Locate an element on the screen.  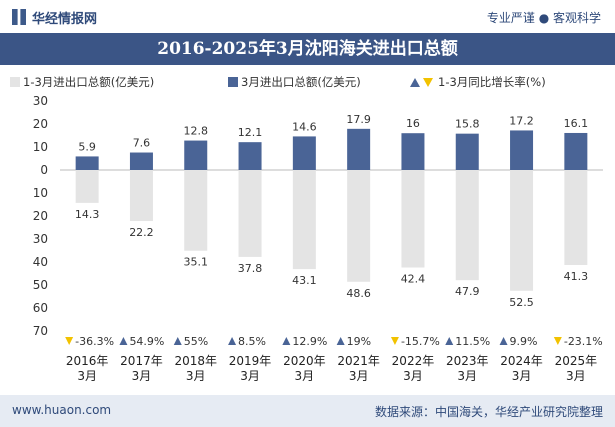
label-growth: -15.7% is located at coordinates (420, 341).